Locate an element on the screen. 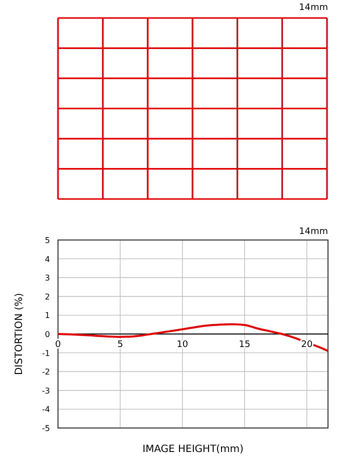 Image resolution: width=349 pixels, height=459 pixels. y-tick-label: 4 is located at coordinates (47, 259).